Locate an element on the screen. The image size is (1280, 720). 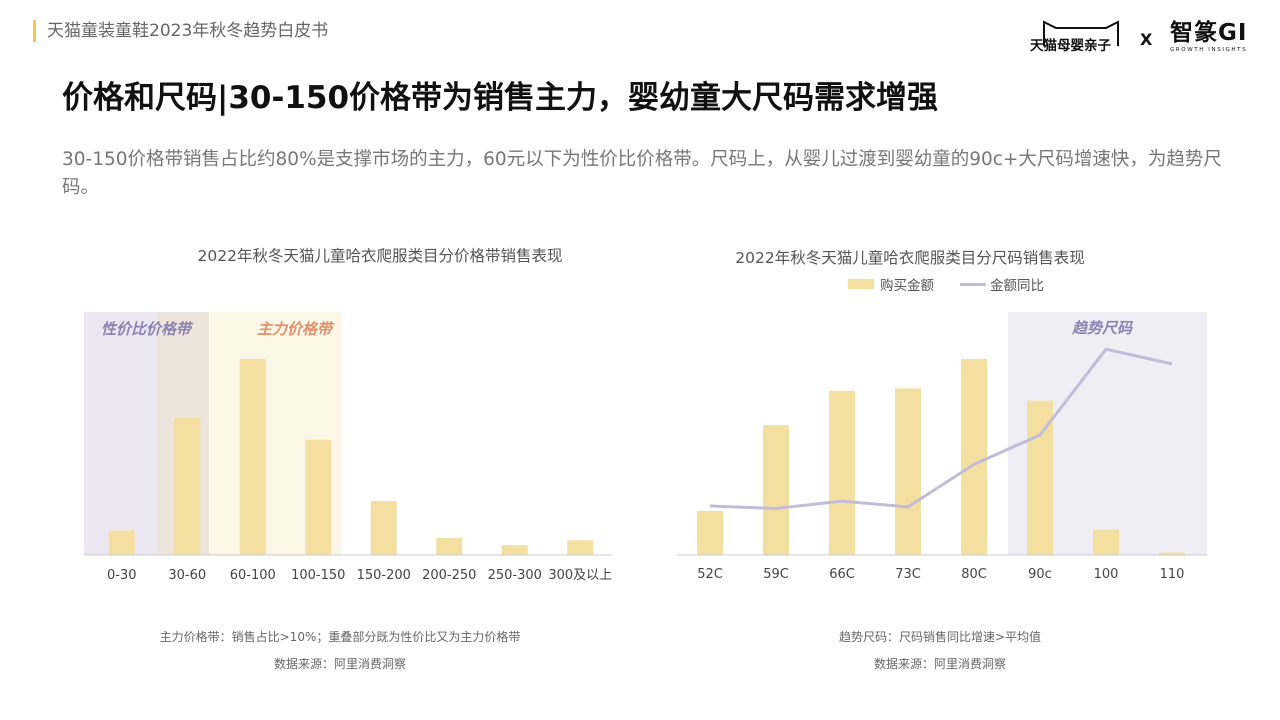
size-tick-label: 59C is located at coordinates (776, 574).